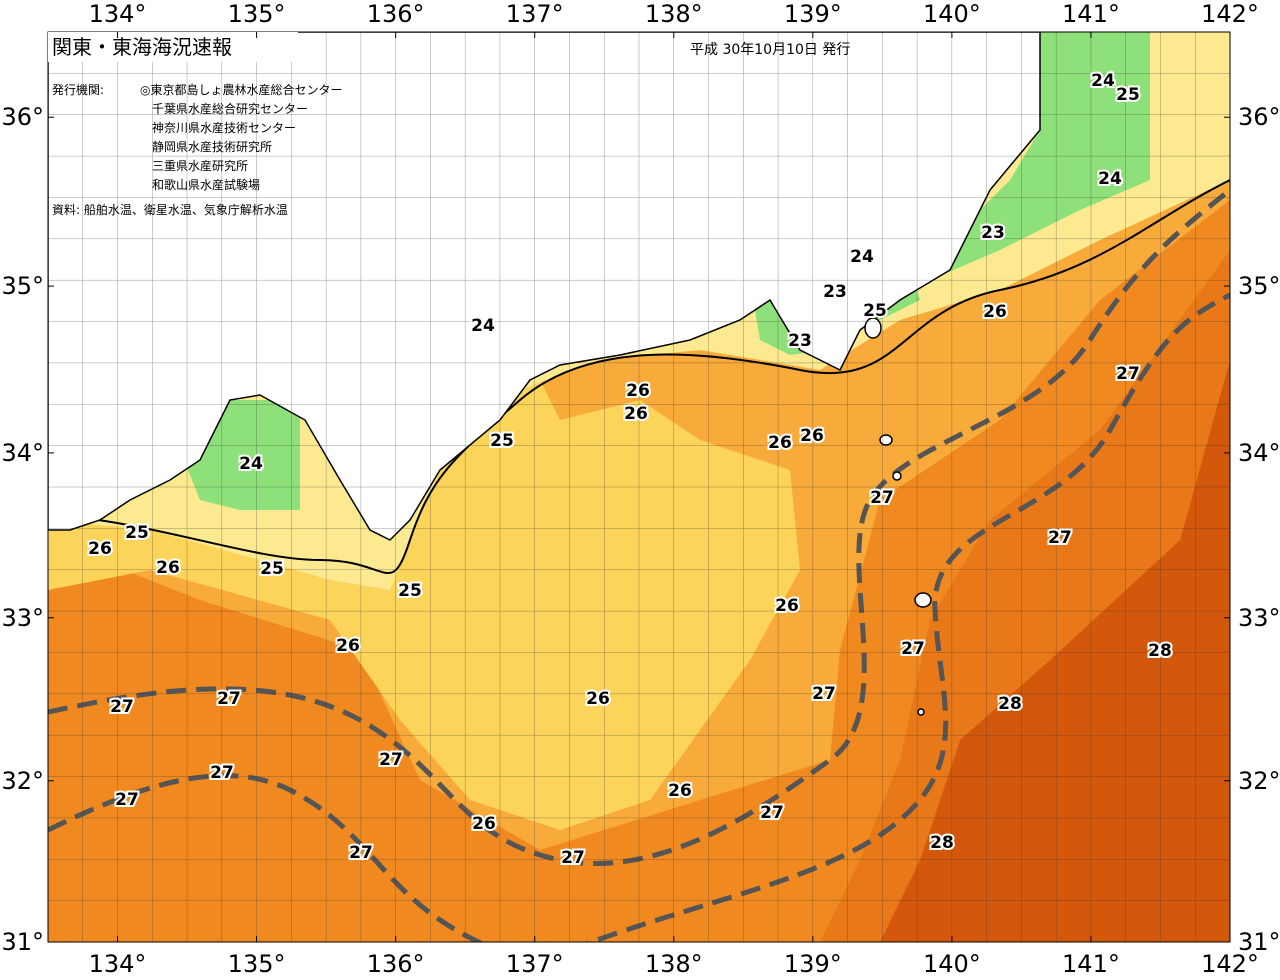 This screenshot has width=1280, height=980. I want to click on sources: 資料: 船舶水温、衛星水温、気象庁解析水温, so click(170, 209).